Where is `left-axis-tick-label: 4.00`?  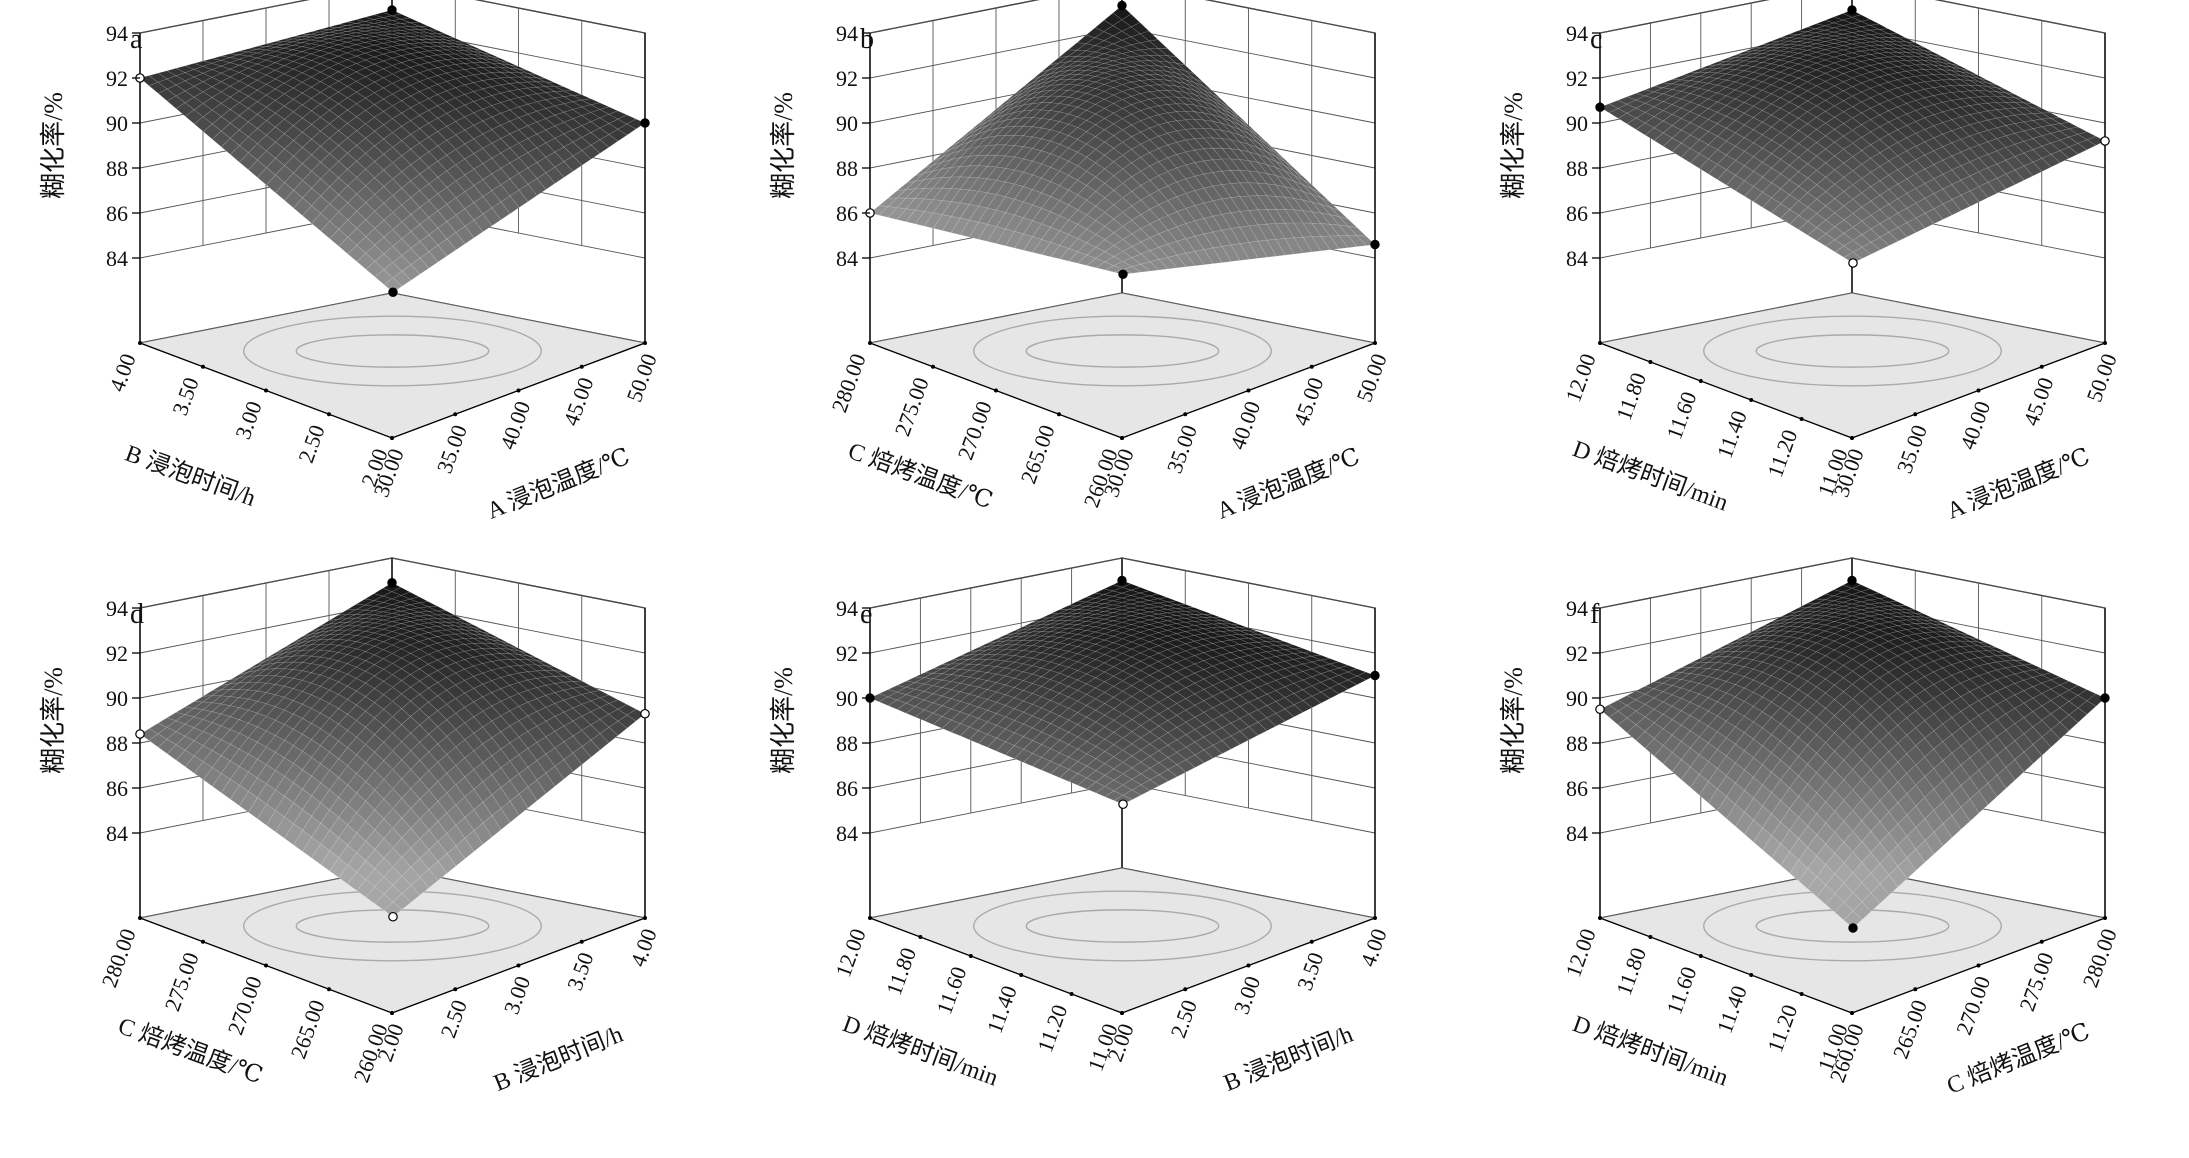 left-axis-tick-label: 4.00 is located at coordinates (122, 372).